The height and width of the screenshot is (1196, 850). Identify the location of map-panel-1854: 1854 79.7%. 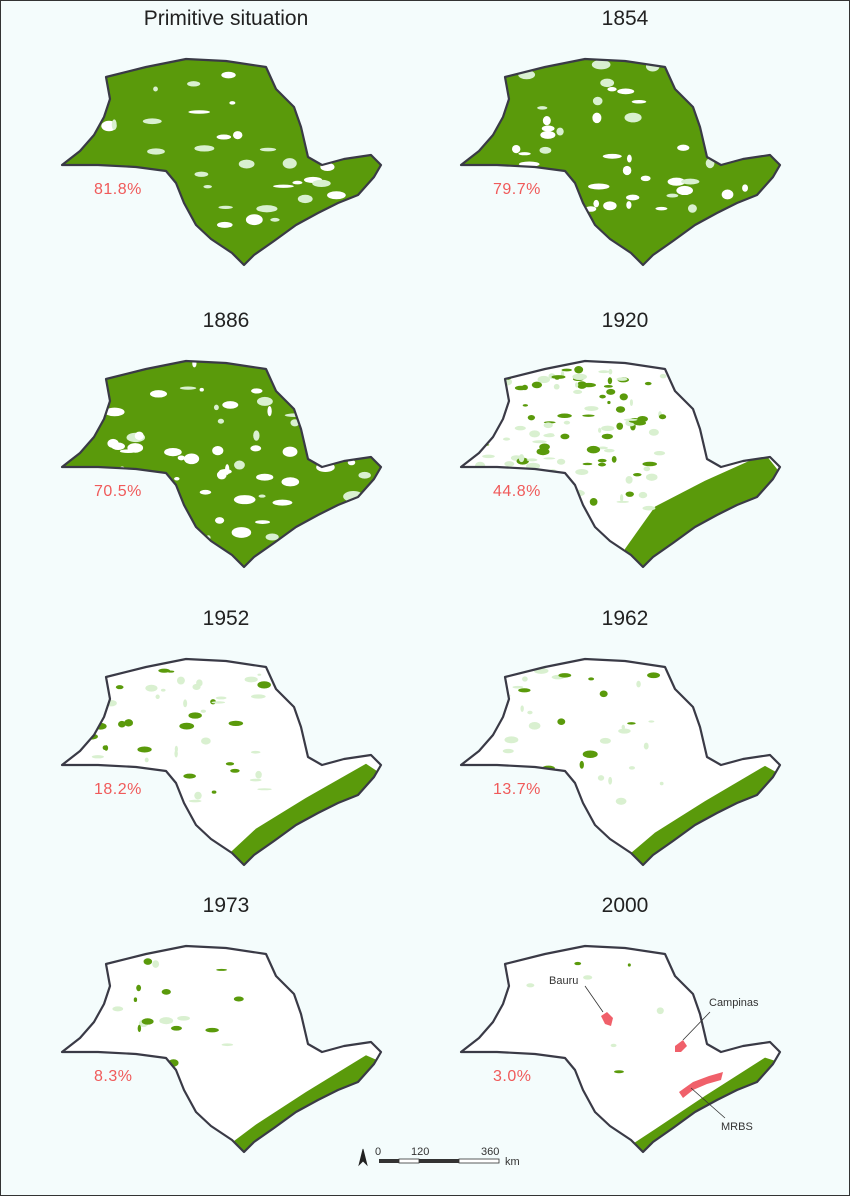
(625, 147).